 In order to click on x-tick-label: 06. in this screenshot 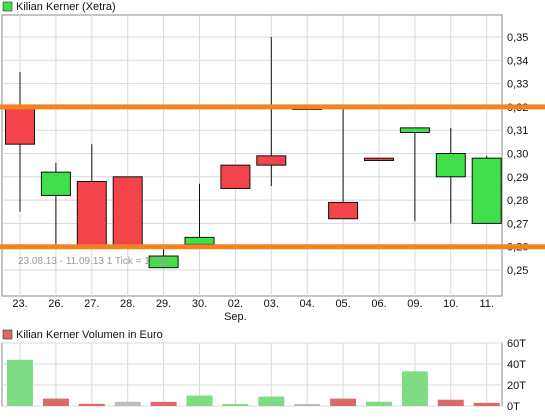, I will do `click(378, 304)`.